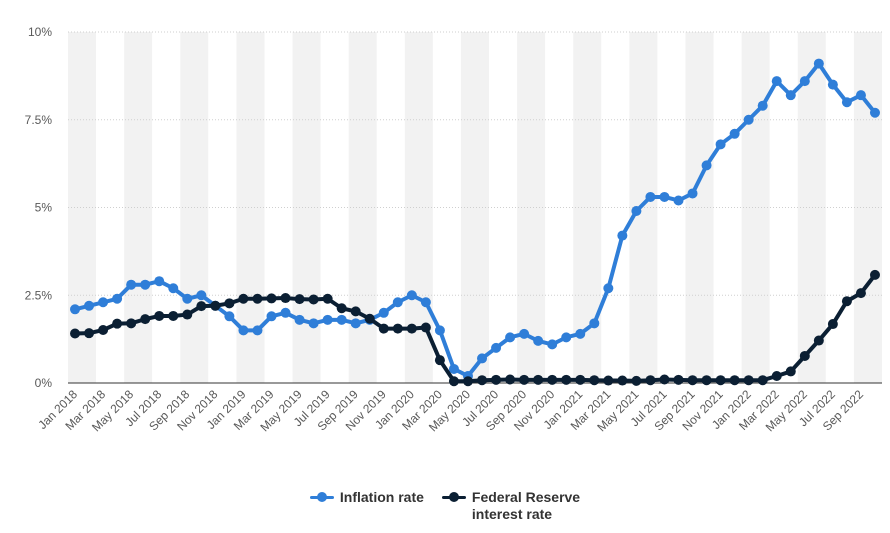 The height and width of the screenshot is (533, 890). What do you see at coordinates (510, 506) in the screenshot?
I see `legend-item-federal-reserve-interest-rate: Federal Reserve interest rate` at bounding box center [510, 506].